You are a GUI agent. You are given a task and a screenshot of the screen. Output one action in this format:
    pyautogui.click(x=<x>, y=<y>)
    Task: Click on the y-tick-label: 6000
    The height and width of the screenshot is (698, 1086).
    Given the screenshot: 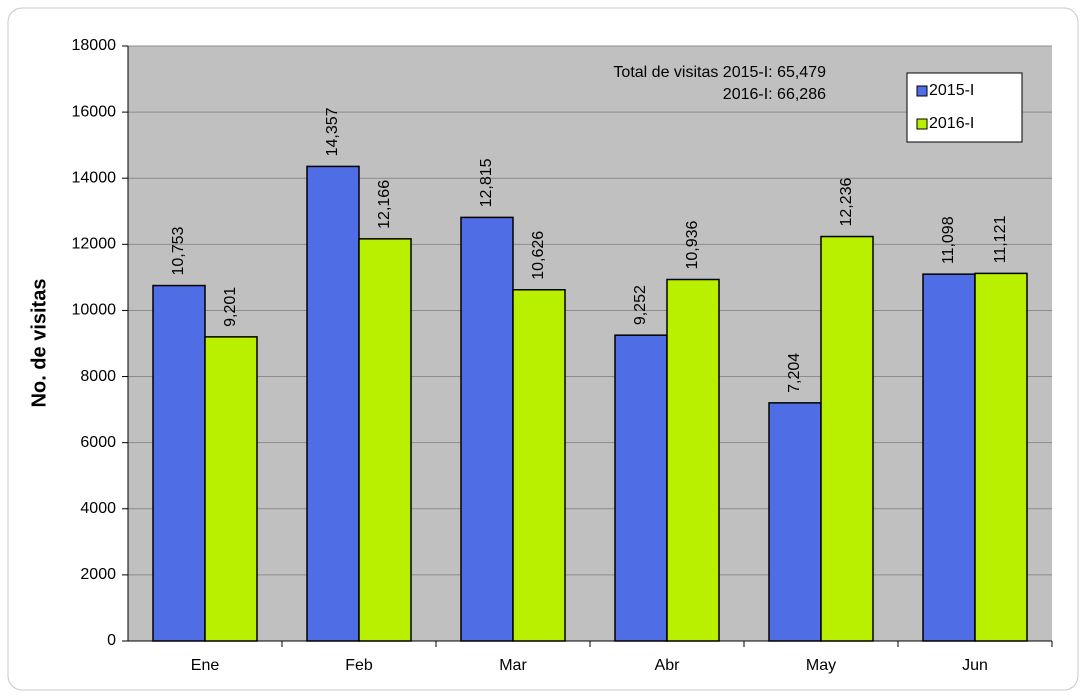 What is the action you would take?
    pyautogui.click(x=98, y=442)
    